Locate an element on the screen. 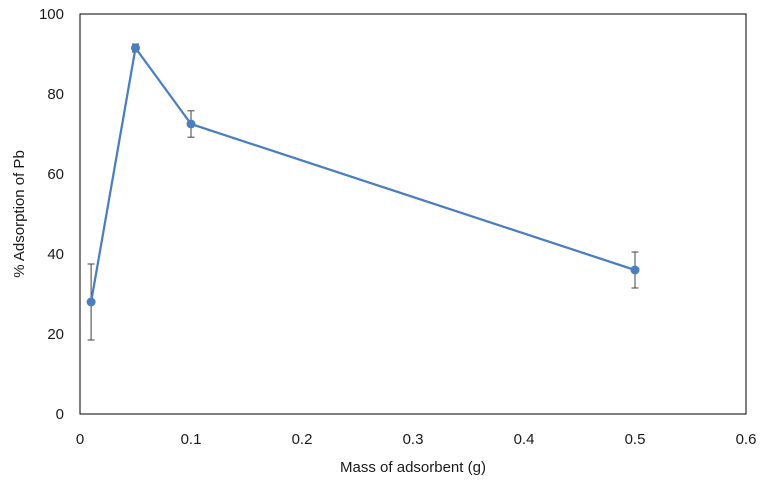 The image size is (762, 488). x-tick-label: 0.6 is located at coordinates (746, 439).